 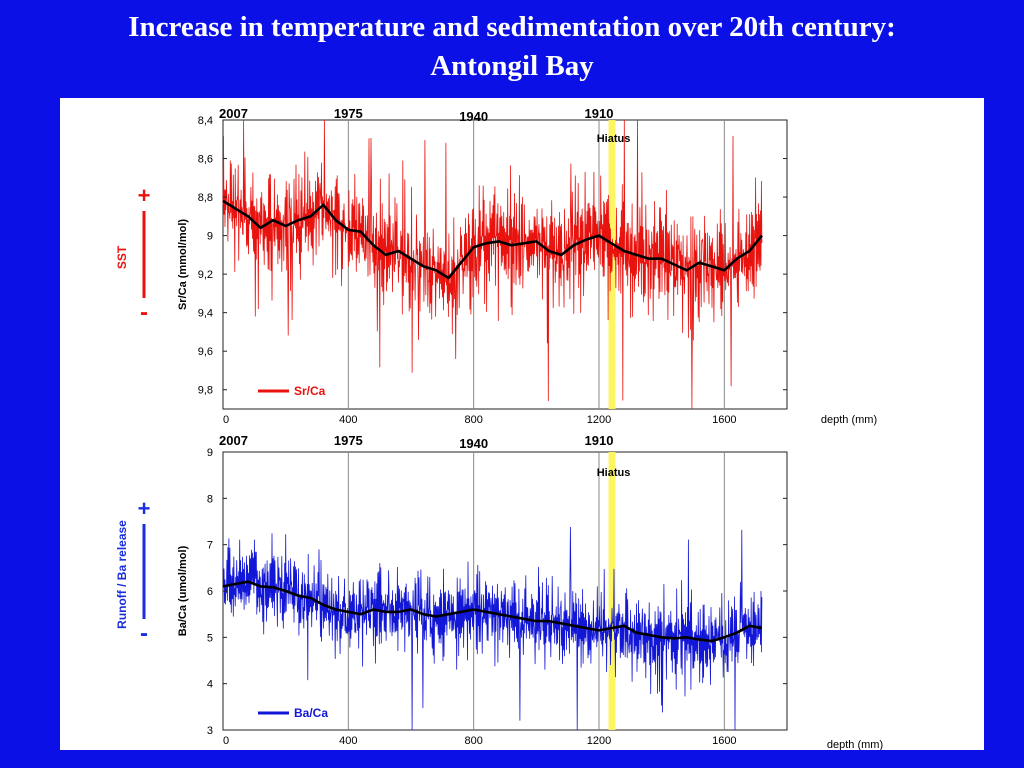 What do you see at coordinates (226, 741) in the screenshot?
I see `baca-x-tick-label: 0` at bounding box center [226, 741].